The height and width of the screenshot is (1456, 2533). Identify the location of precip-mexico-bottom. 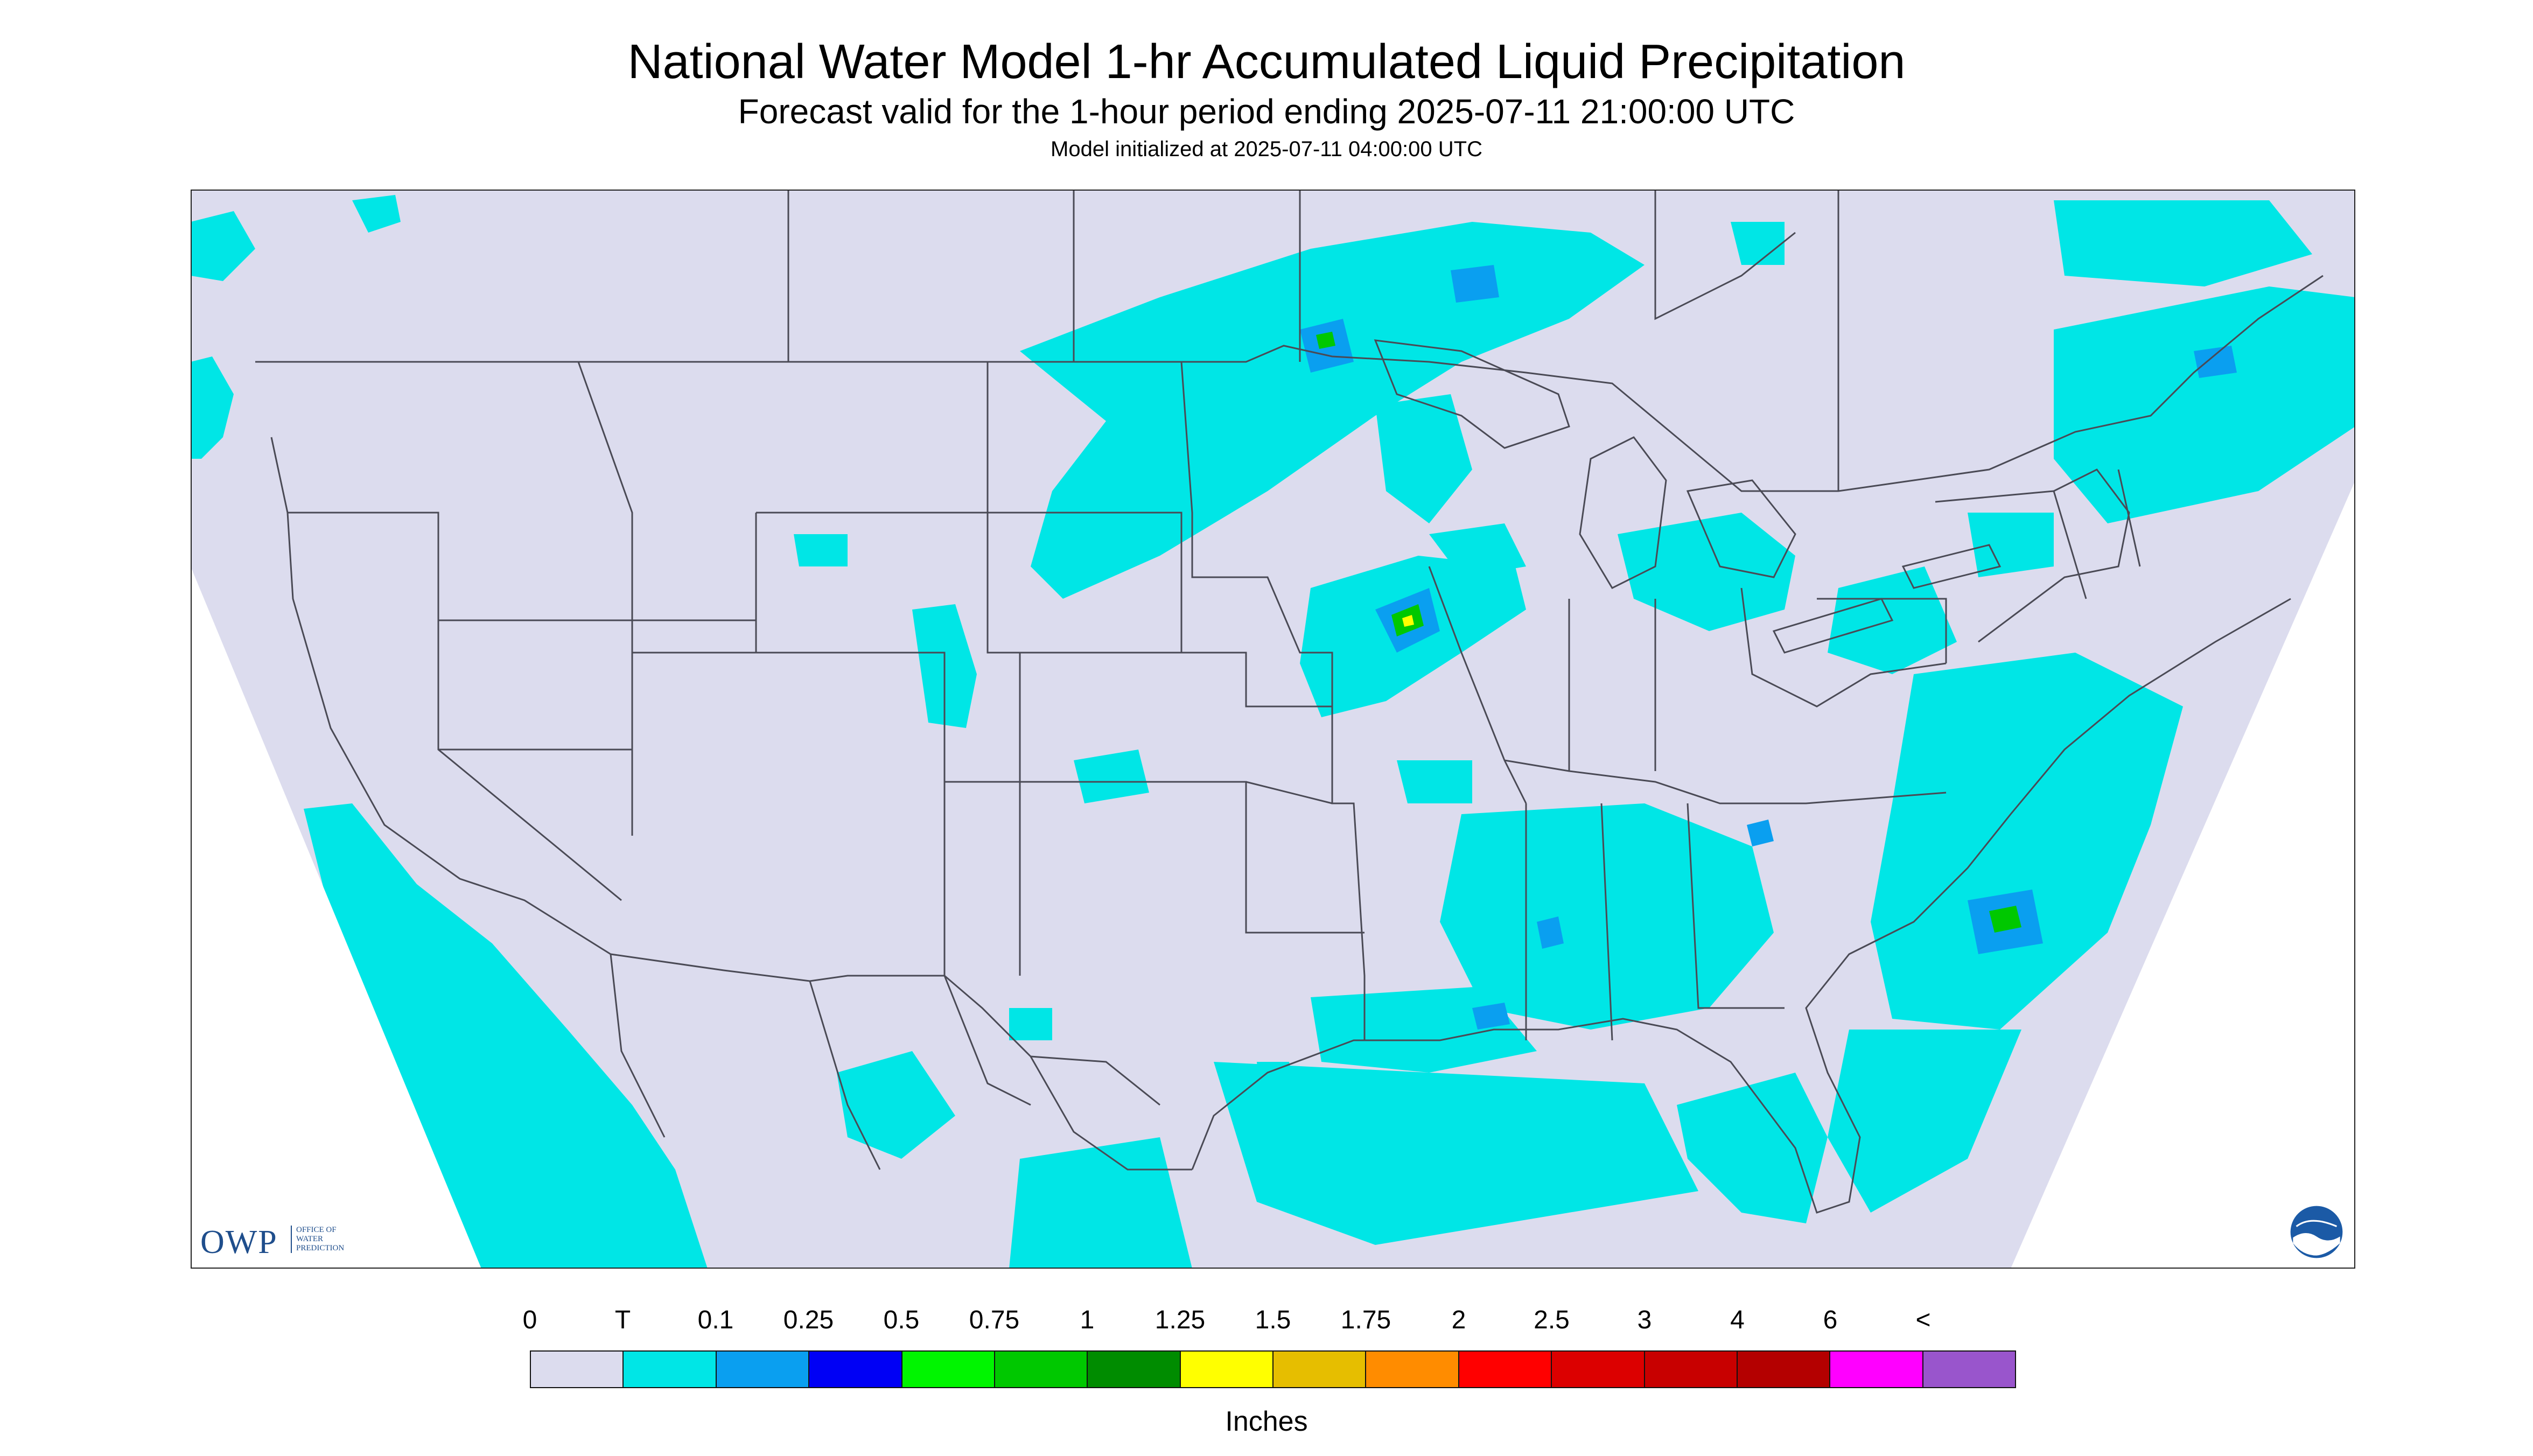
(1101, 1203).